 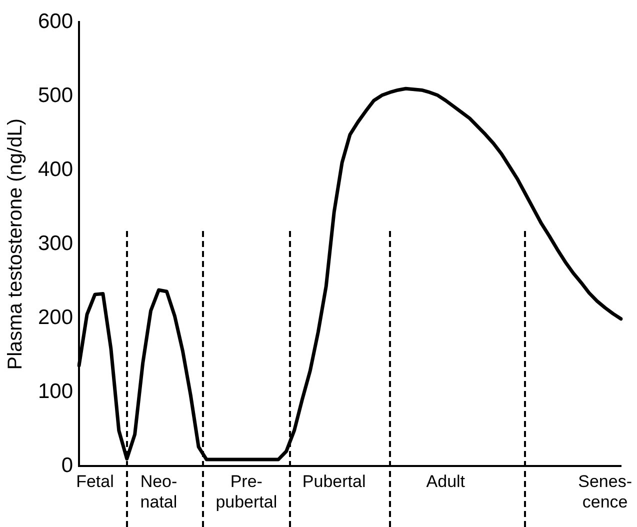 I want to click on y-tick-label: 200, so click(x=56, y=317).